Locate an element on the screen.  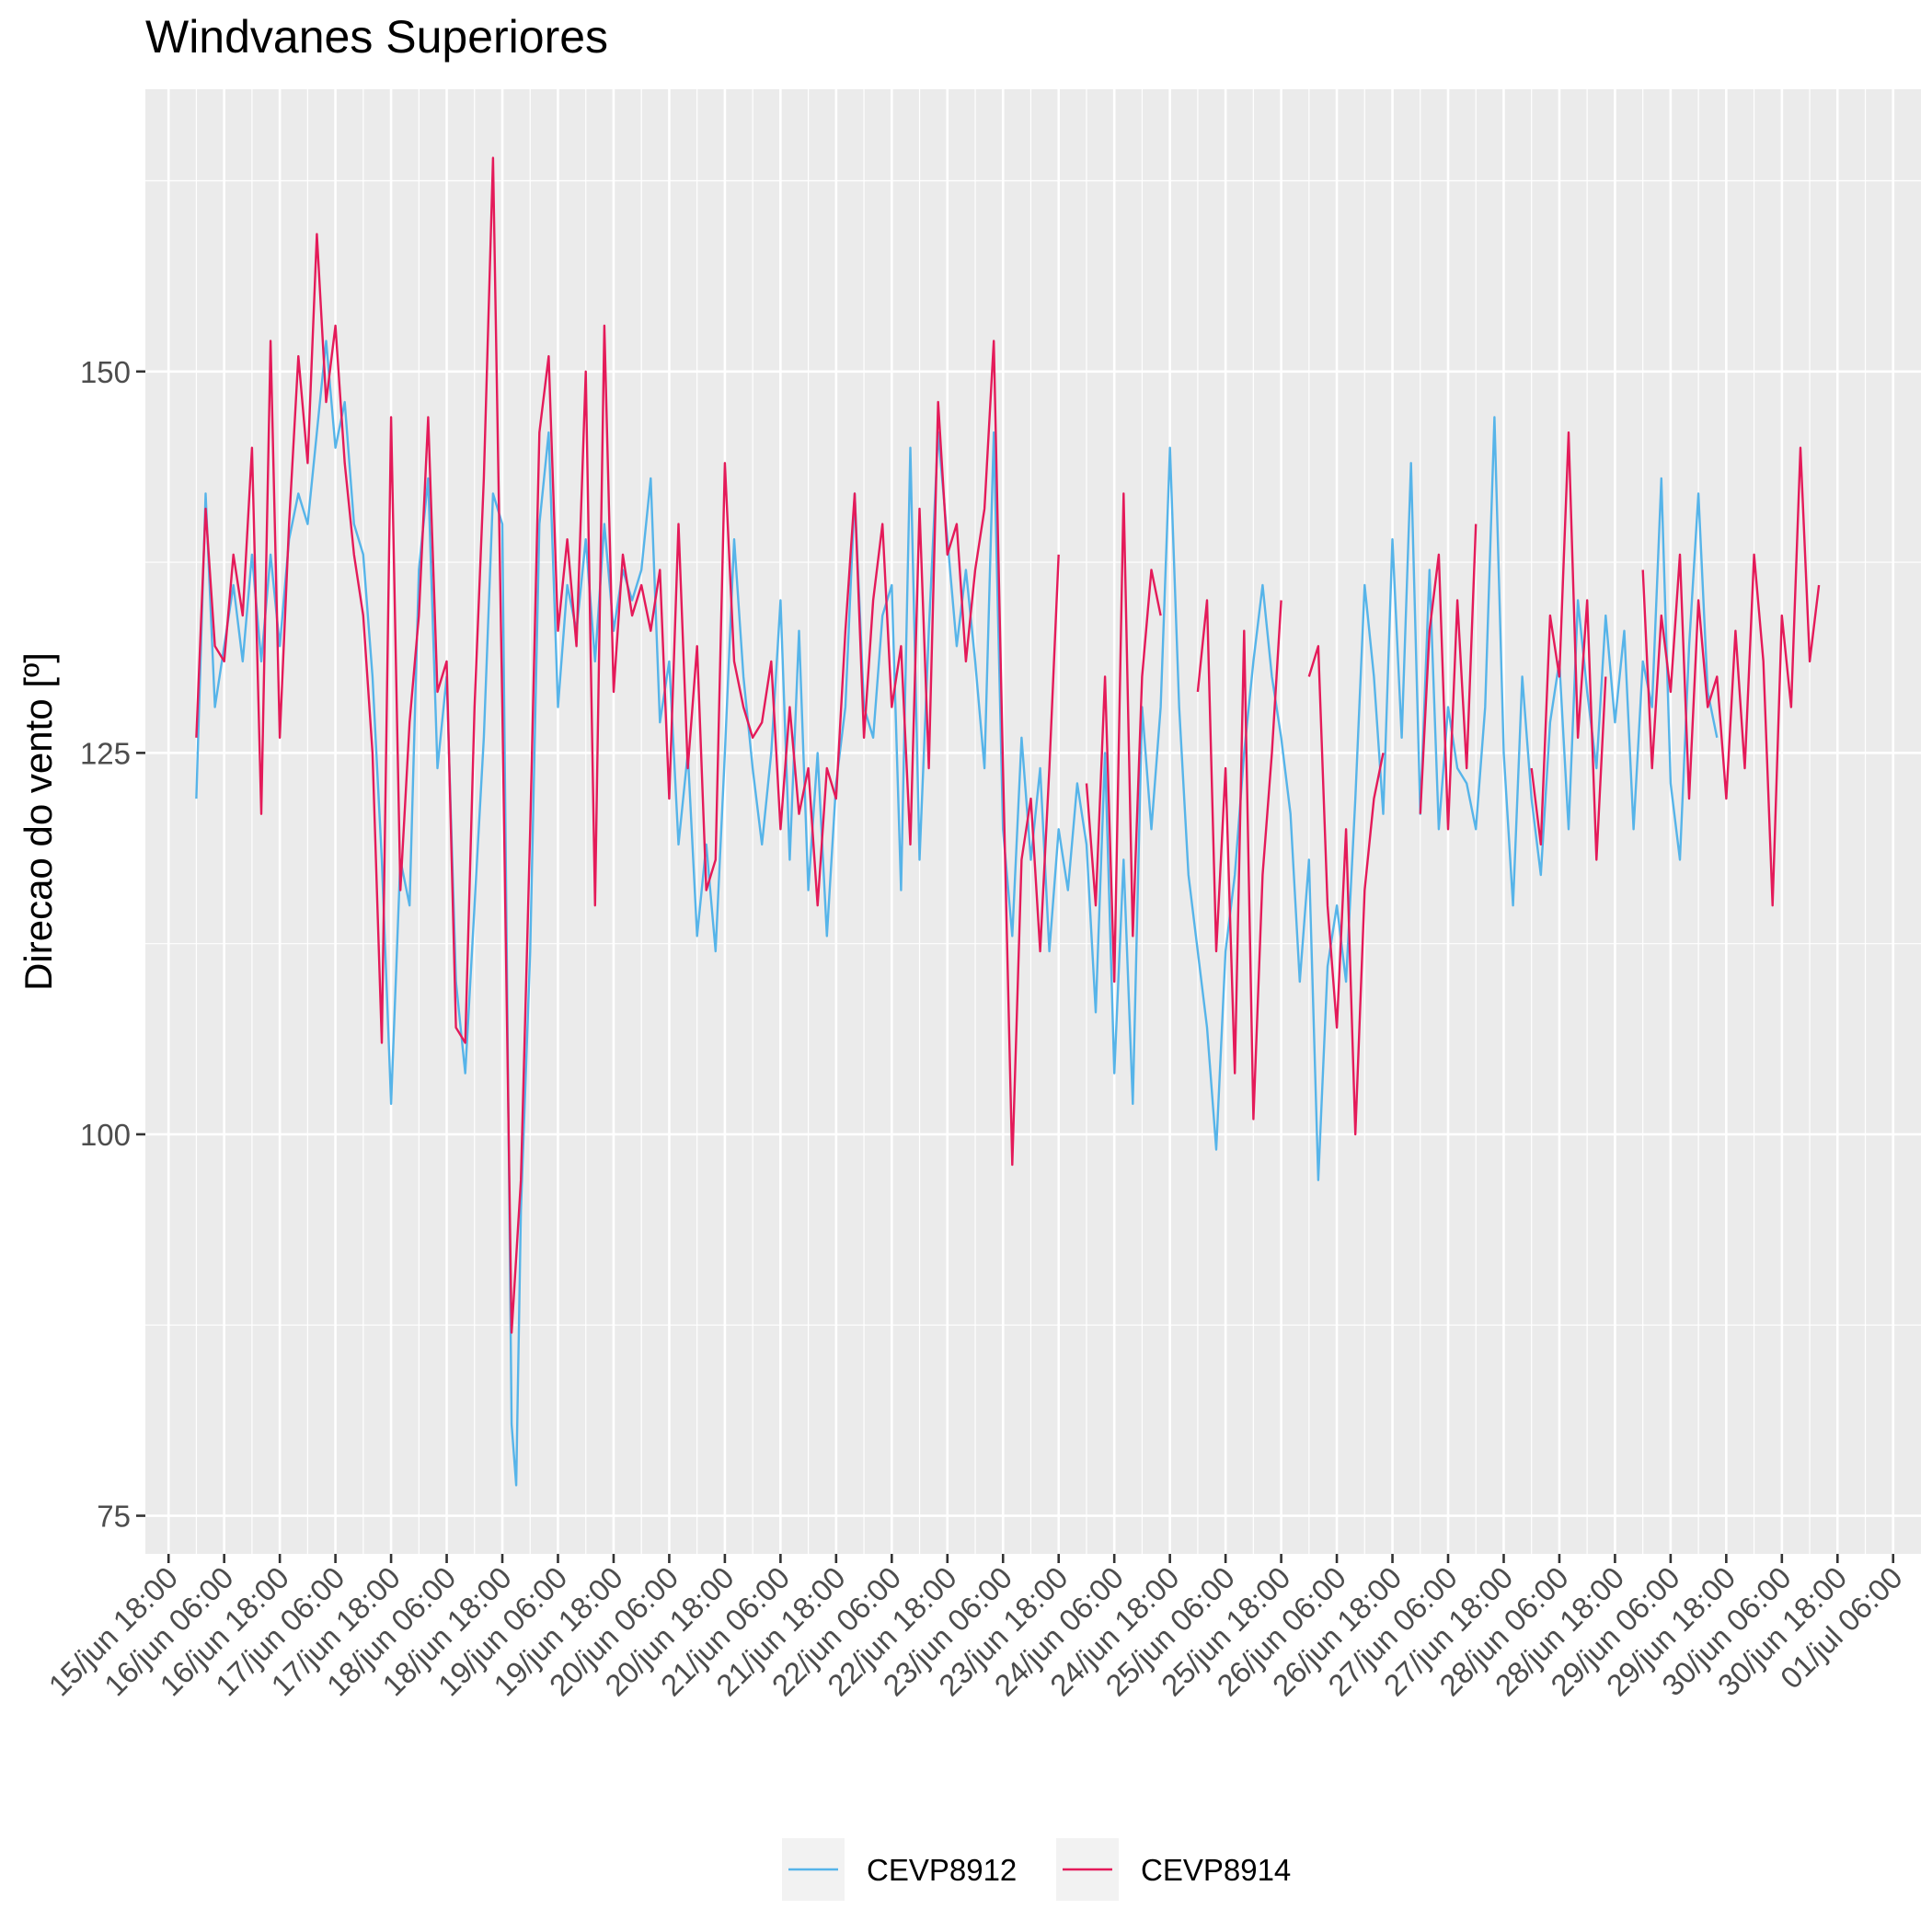
y-tick-label: 125 is located at coordinates (105, 753).